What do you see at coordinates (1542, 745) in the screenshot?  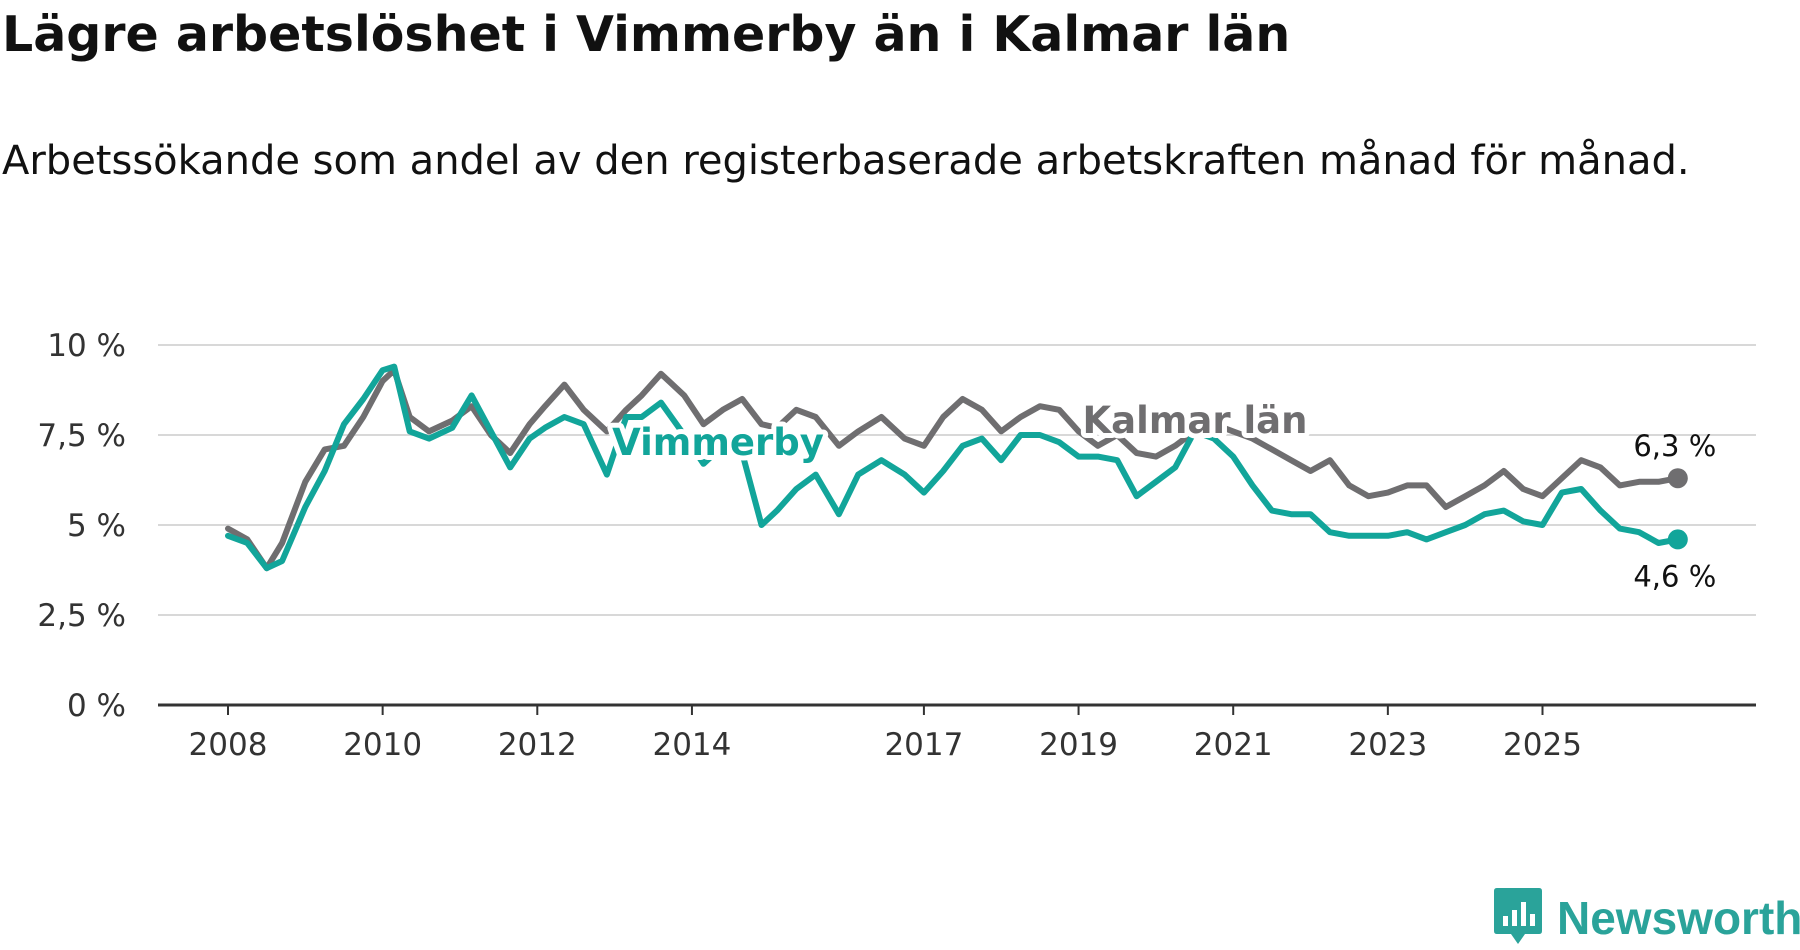 I see `x-tick-label: 2025` at bounding box center [1542, 745].